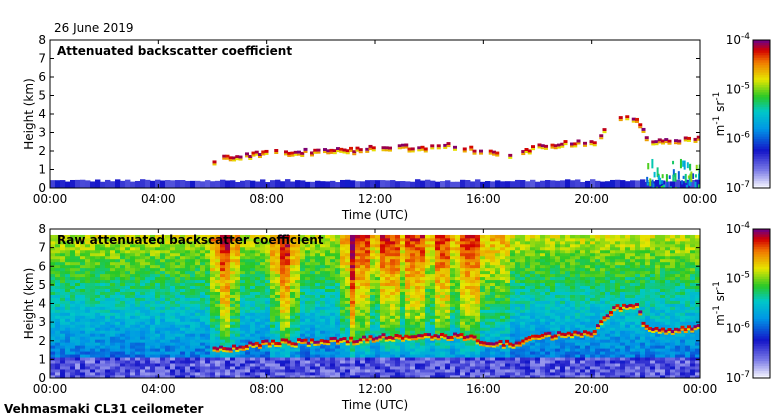 Image resolution: width=780 pixels, height=420 pixels. Describe the element at coordinates (42, 40) in the screenshot. I see `y-tick-label: 8` at that location.